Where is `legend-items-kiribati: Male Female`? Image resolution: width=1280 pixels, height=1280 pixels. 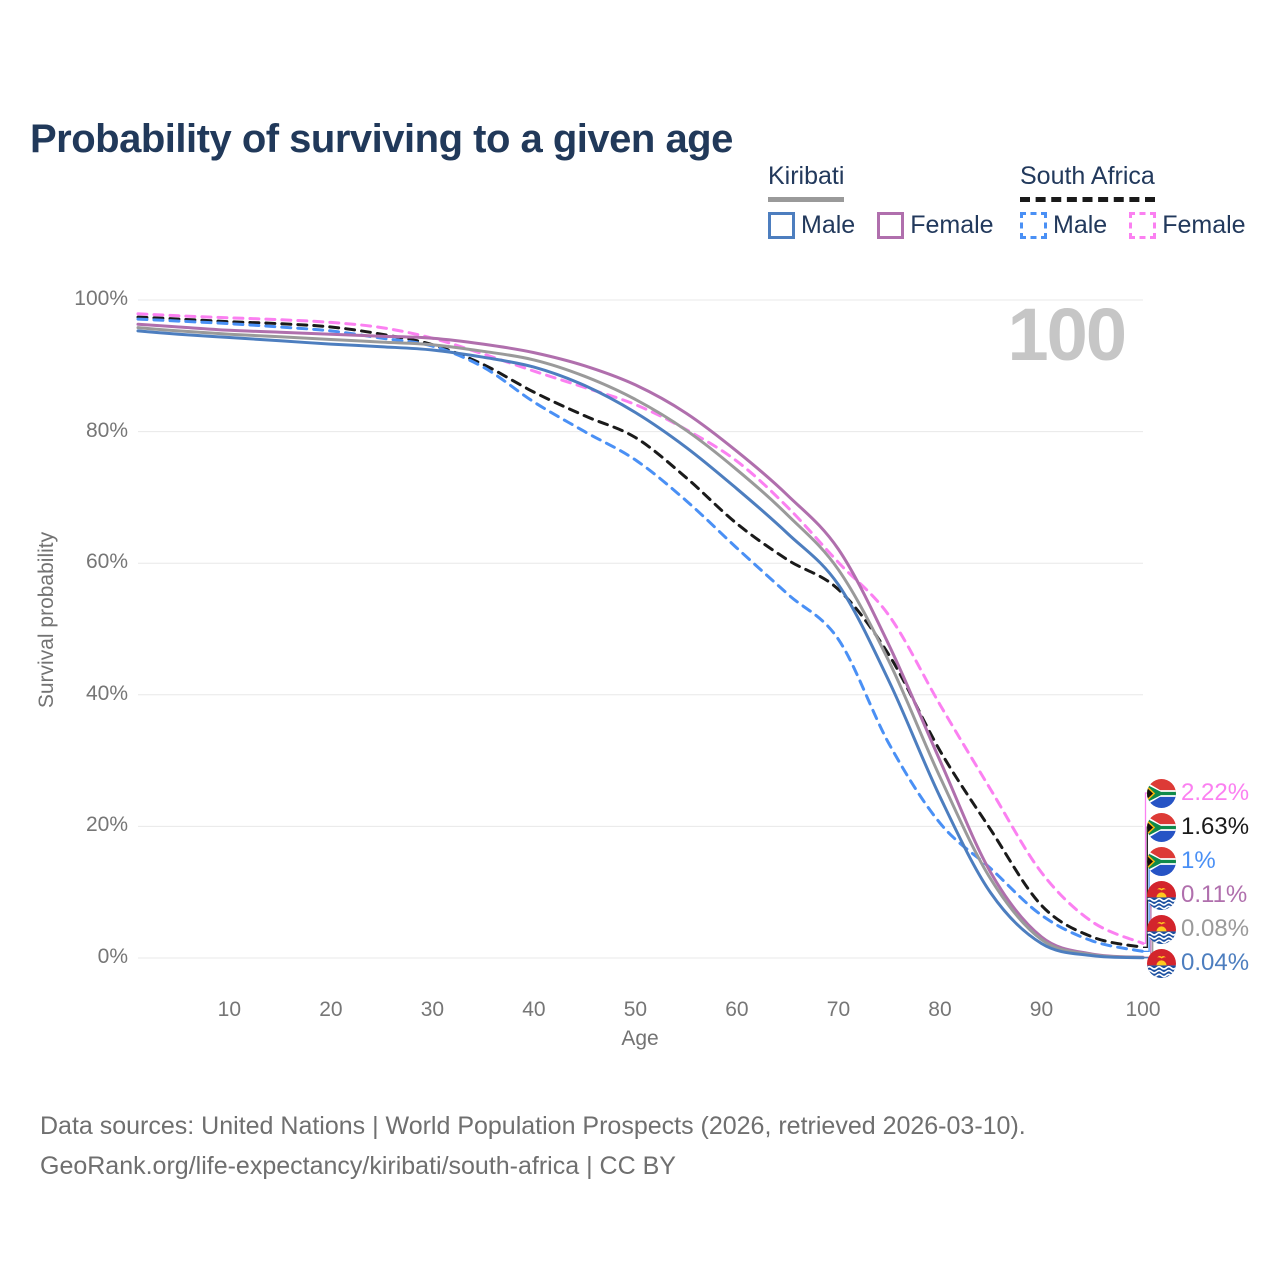 legend-items-kiribati: Male Female is located at coordinates (881, 225).